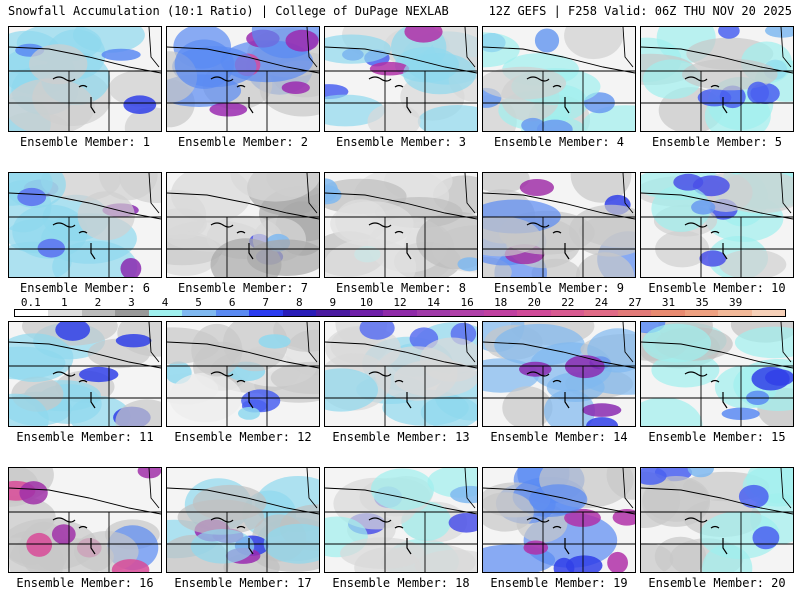 This screenshot has height=600, width=800. Describe the element at coordinates (165, 302) in the screenshot. I see `colorbar-tick-label: 4` at that location.